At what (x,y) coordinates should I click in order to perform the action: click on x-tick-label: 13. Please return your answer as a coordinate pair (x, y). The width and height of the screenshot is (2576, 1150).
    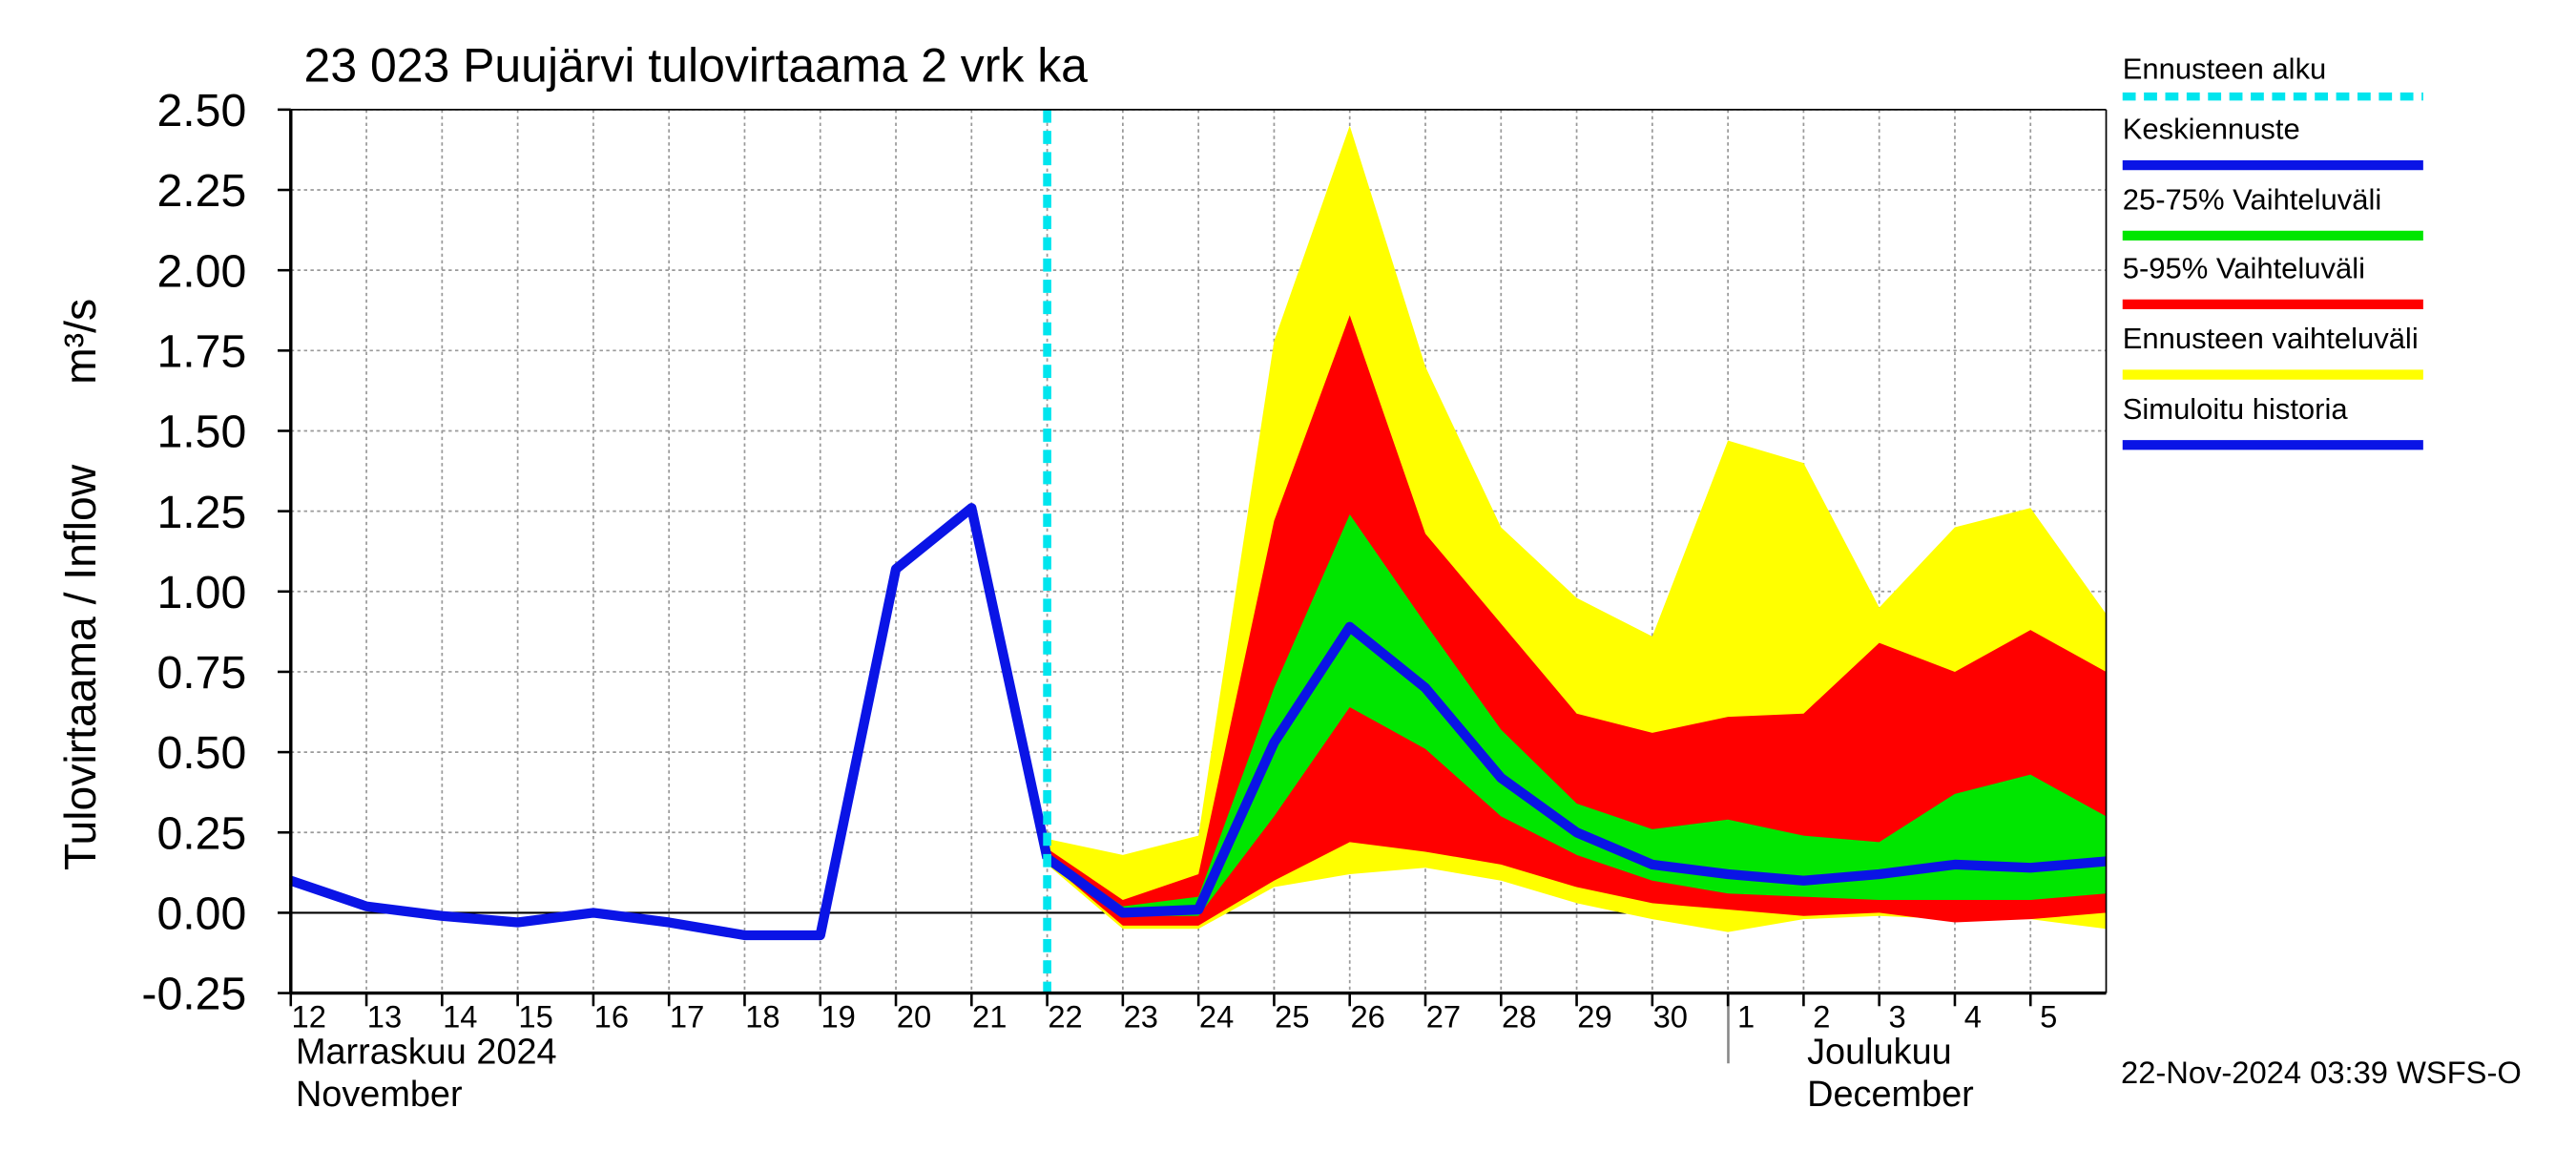
    Looking at the image, I should click on (384, 1017).